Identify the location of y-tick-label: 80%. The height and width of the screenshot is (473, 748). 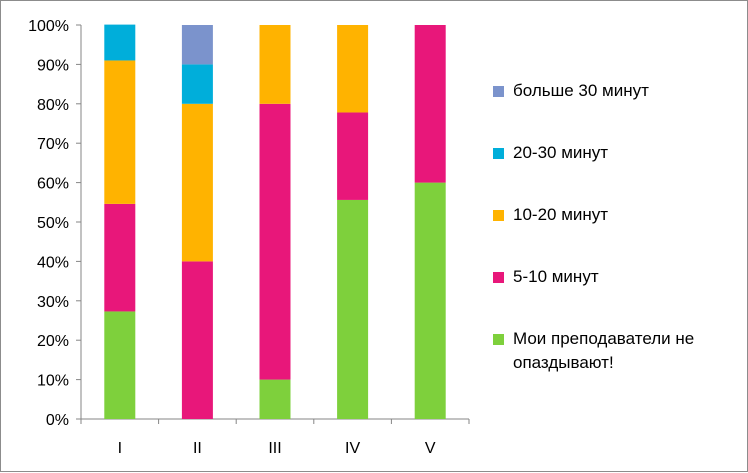
(53, 105).